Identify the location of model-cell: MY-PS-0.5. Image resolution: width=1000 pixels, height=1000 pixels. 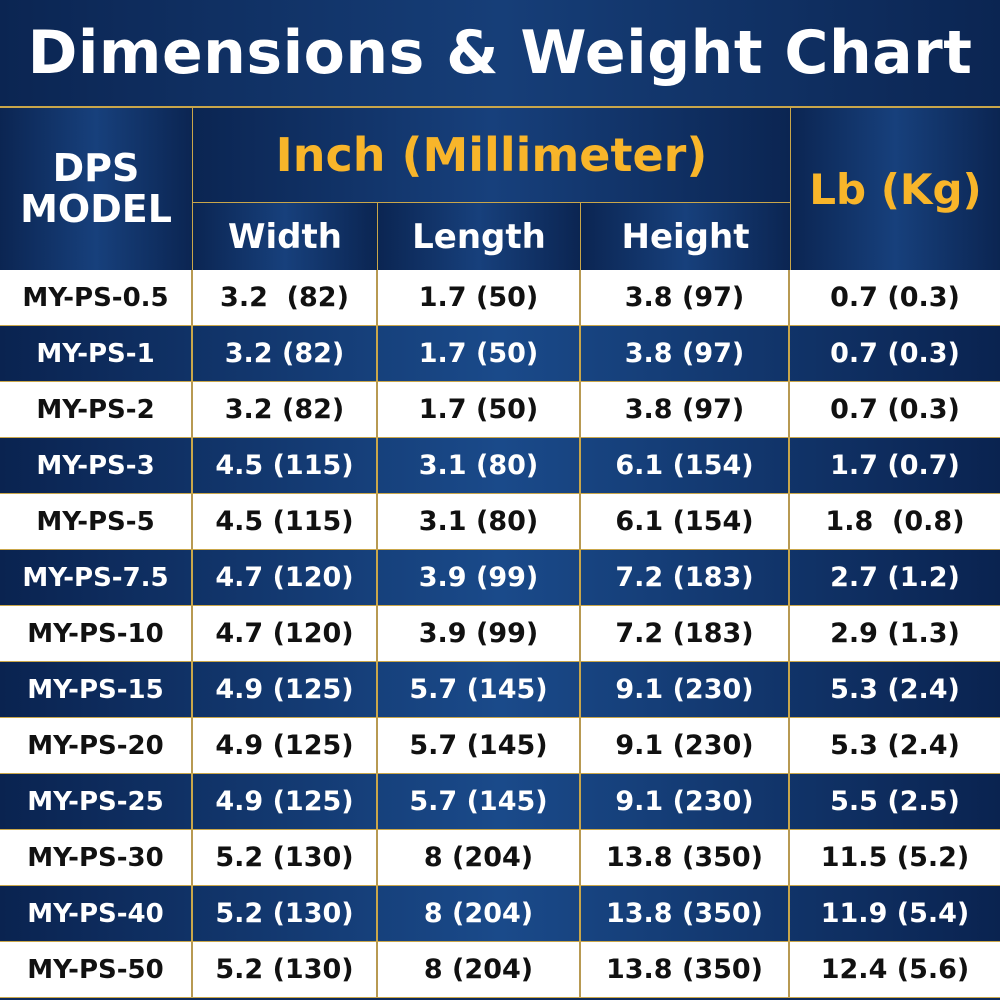
(96, 297).